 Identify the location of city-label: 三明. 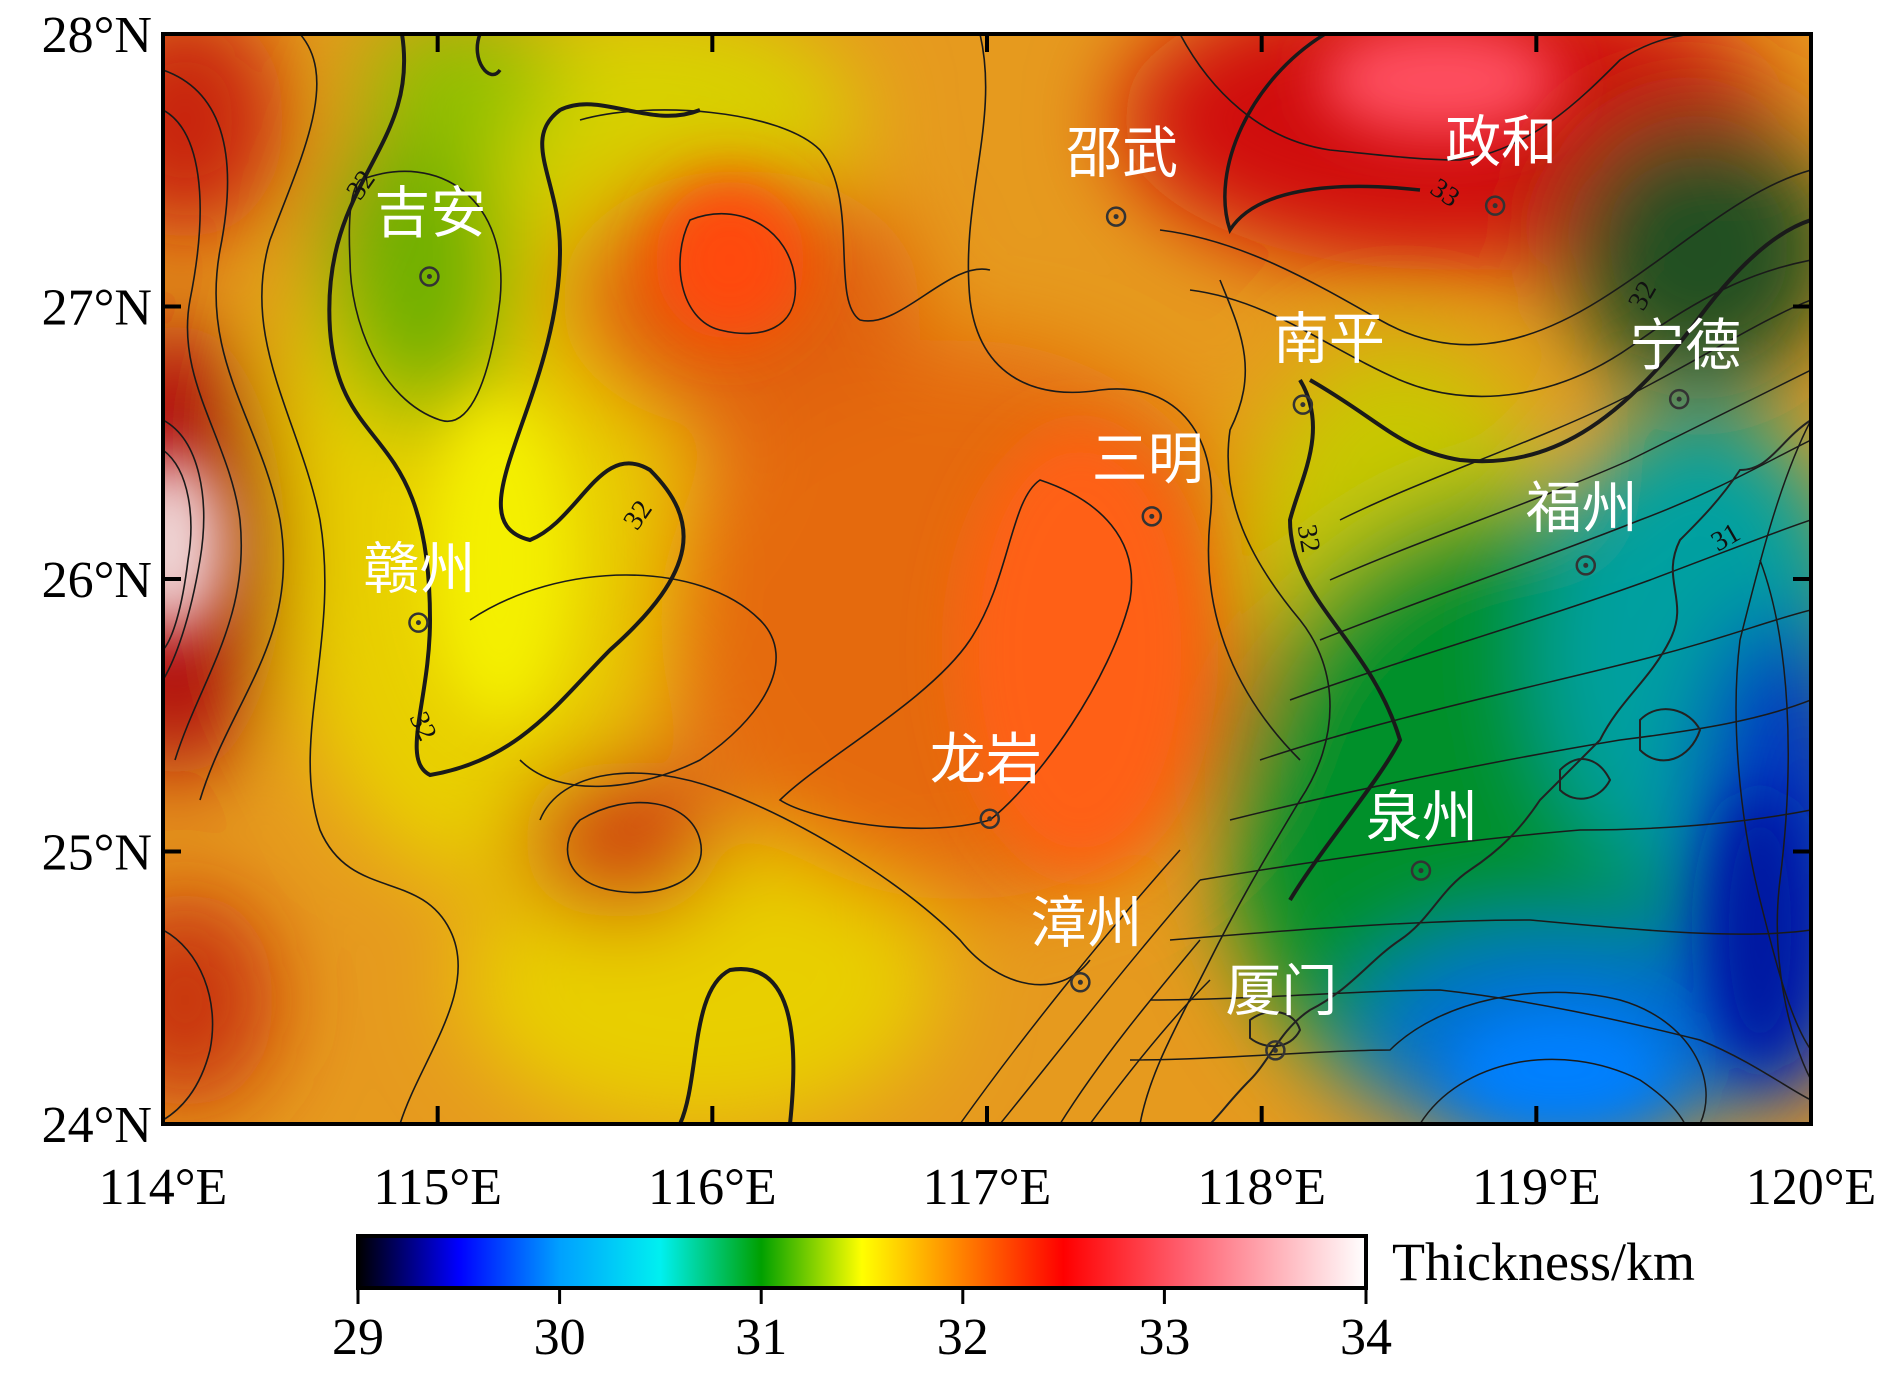
(1148, 459).